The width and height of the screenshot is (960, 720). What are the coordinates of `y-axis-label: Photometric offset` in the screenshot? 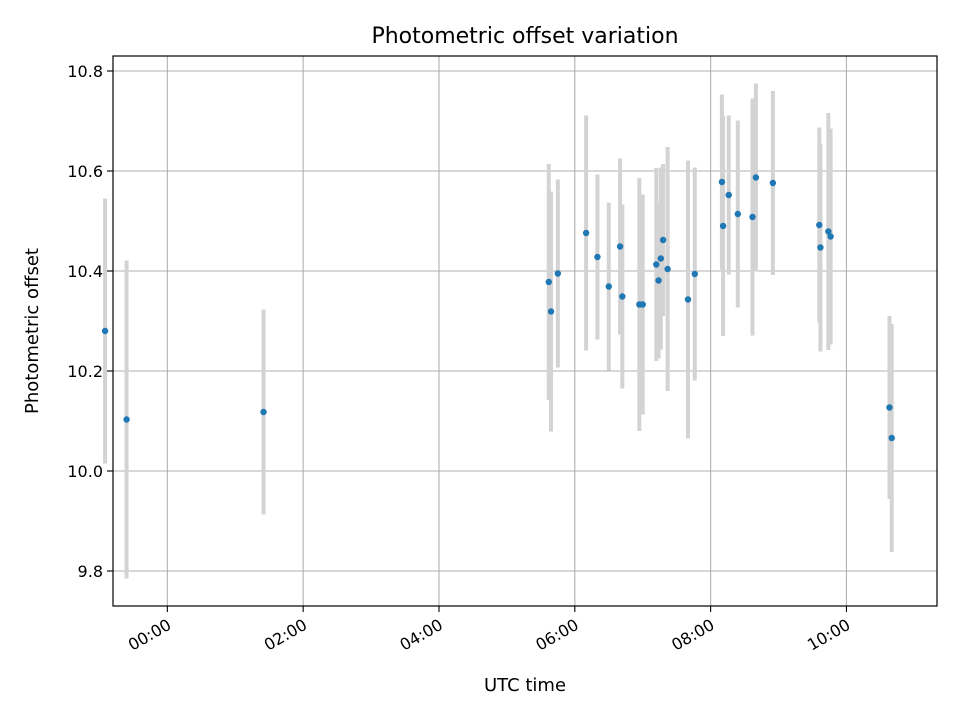 It's located at (32, 331).